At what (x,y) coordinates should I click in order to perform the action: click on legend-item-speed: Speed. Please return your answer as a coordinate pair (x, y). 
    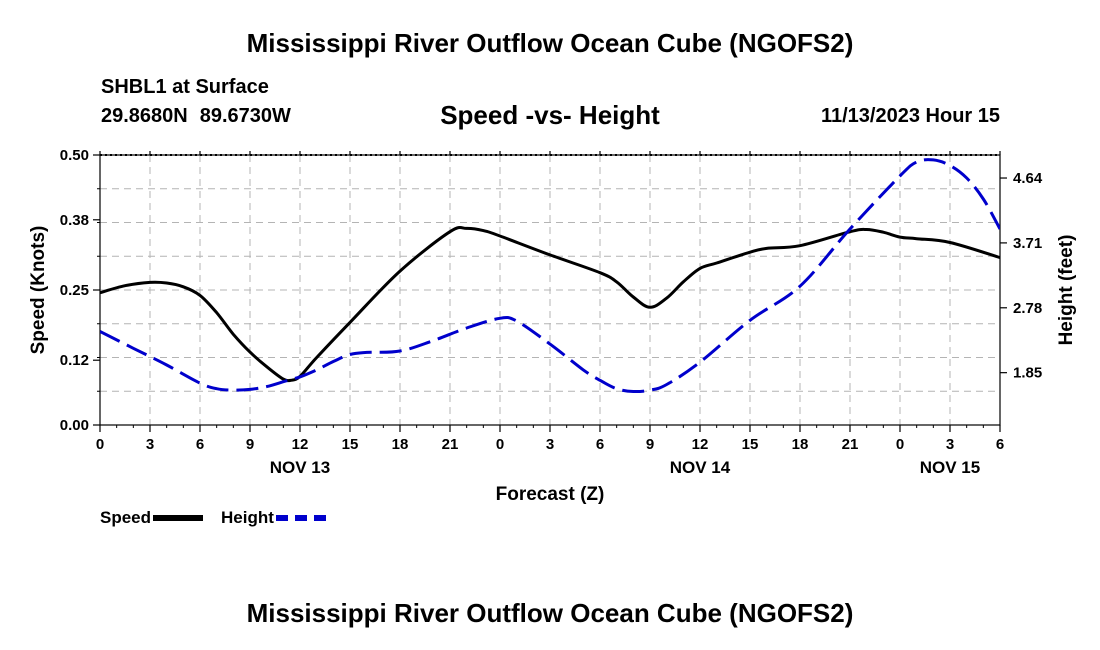
    Looking at the image, I should click on (152, 518).